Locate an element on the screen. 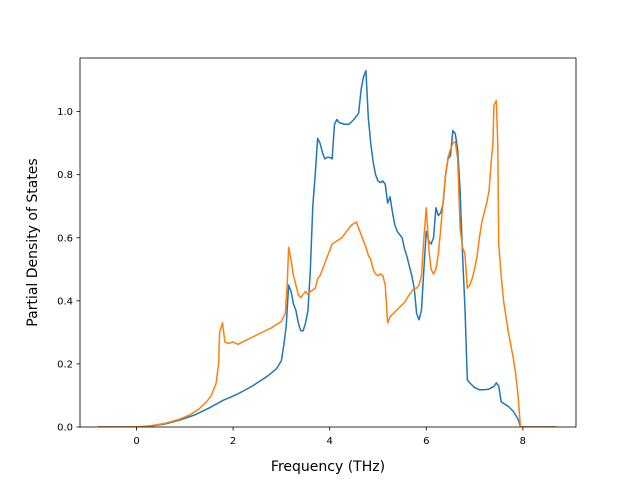 Image resolution: width=640 pixels, height=480 pixels. y-axis-label: Partial Density of States is located at coordinates (33, 242).